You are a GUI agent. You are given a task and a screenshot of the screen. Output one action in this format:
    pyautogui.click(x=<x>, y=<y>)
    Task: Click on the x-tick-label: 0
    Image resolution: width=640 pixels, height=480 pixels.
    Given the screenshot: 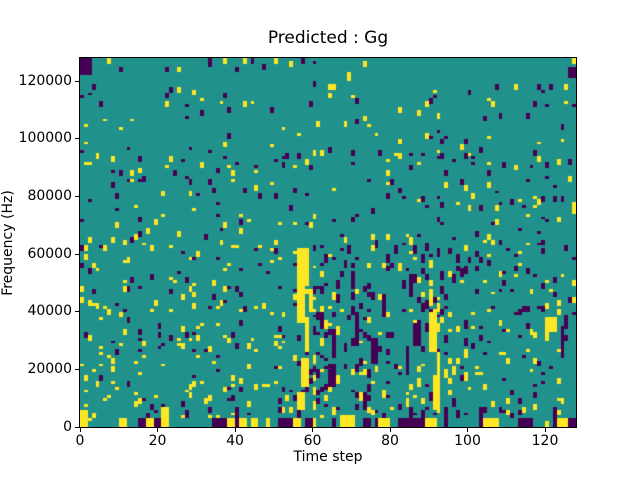 What is the action you would take?
    pyautogui.click(x=80, y=441)
    